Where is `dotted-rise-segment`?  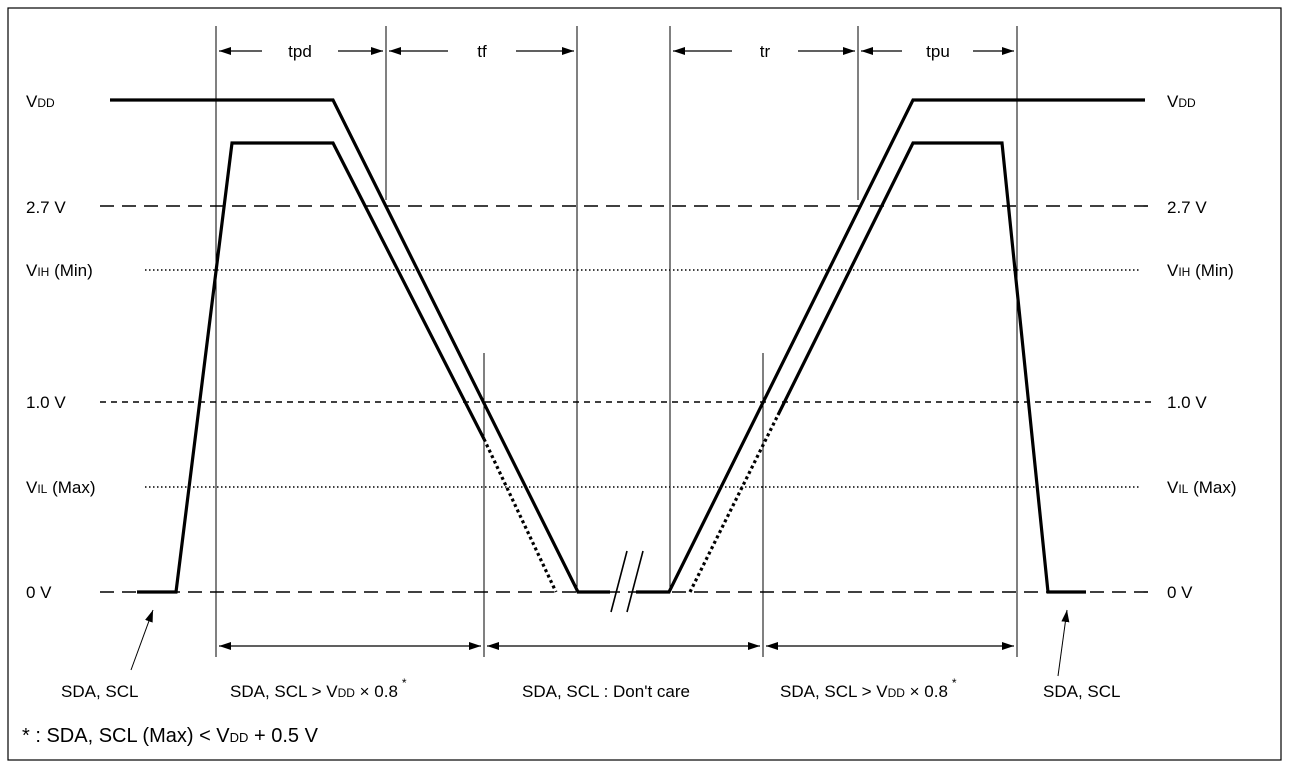 dotted-rise-segment is located at coordinates (734, 503).